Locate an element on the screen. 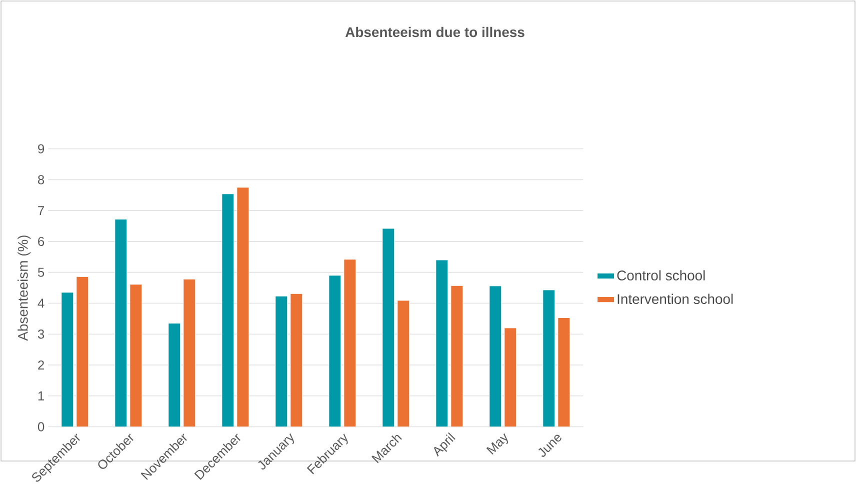  y-axis-title: Absenteeism (%) is located at coordinates (24, 288).